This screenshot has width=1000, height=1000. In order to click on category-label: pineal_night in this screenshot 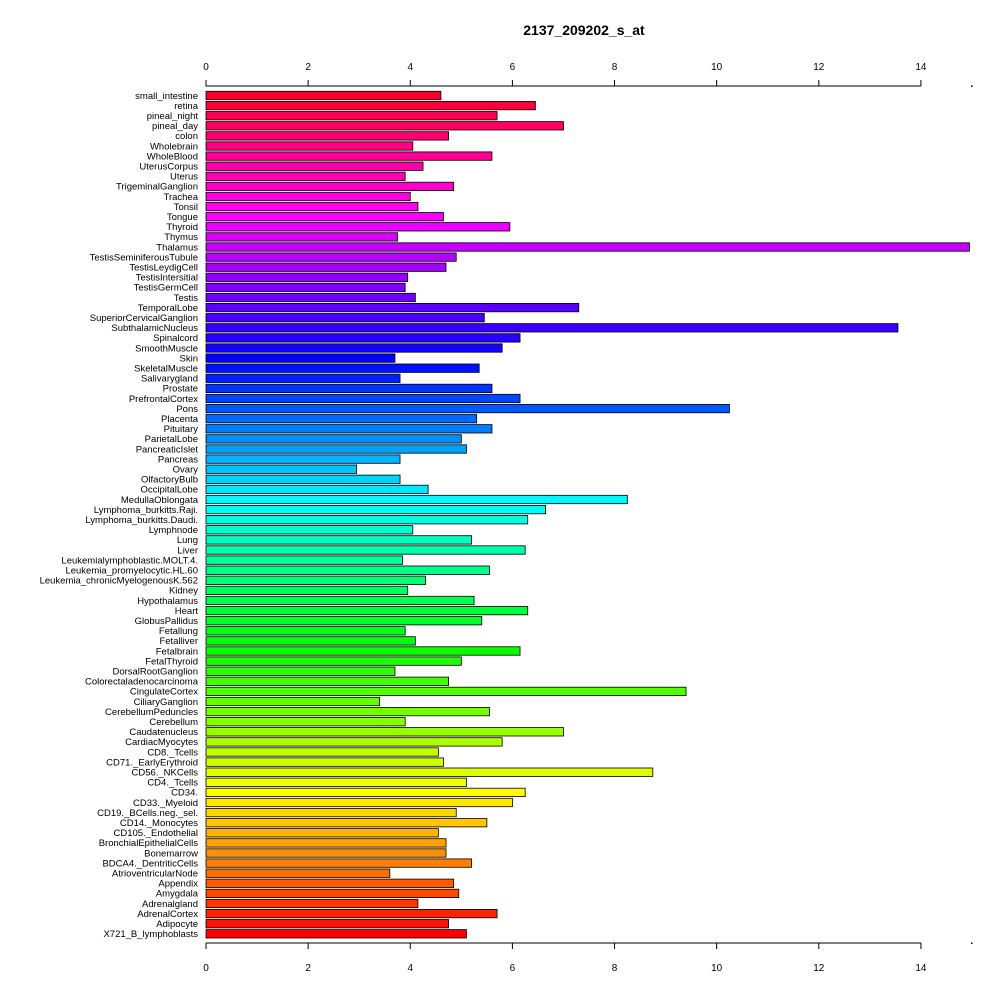, I will do `click(173, 116)`.